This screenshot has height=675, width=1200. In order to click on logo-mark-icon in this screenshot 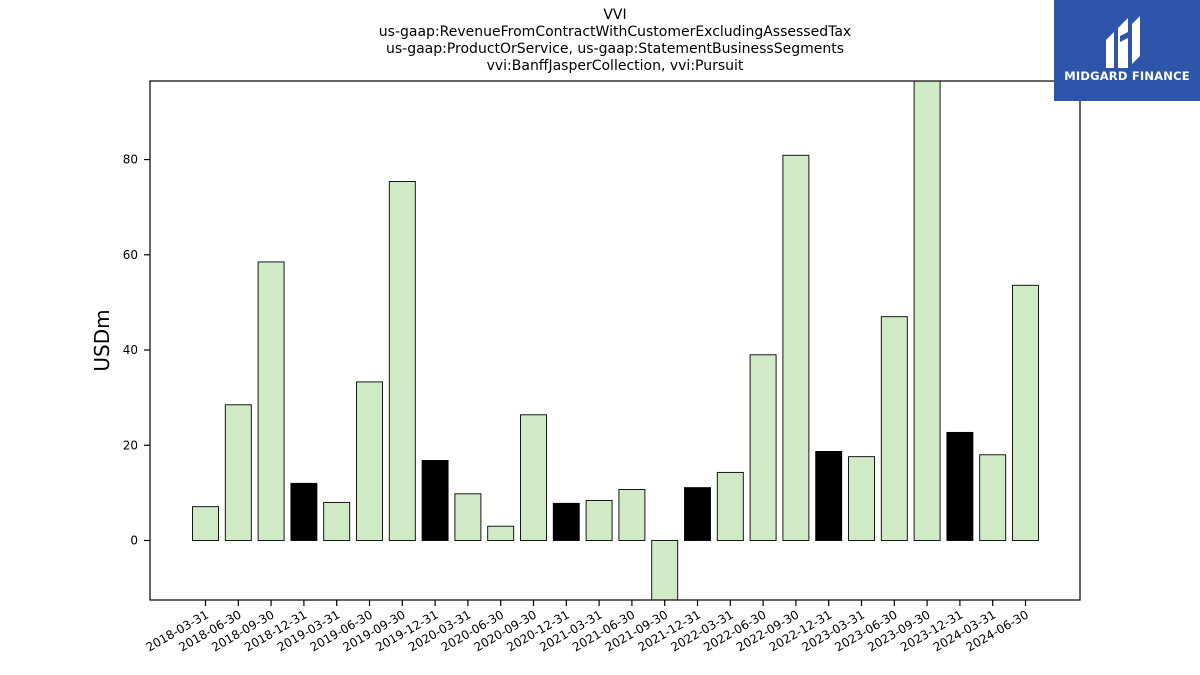, I will do `click(1123, 42)`.